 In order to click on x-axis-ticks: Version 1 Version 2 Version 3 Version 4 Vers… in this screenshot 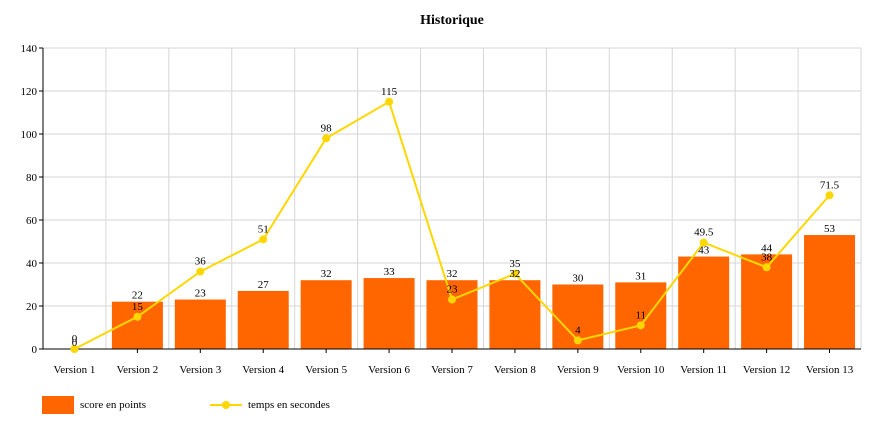, I will do `click(454, 362)`.